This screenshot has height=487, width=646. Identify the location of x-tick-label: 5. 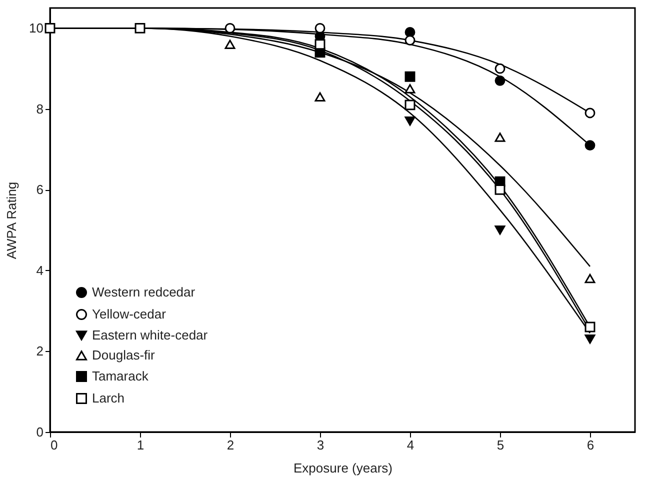
(500, 445).